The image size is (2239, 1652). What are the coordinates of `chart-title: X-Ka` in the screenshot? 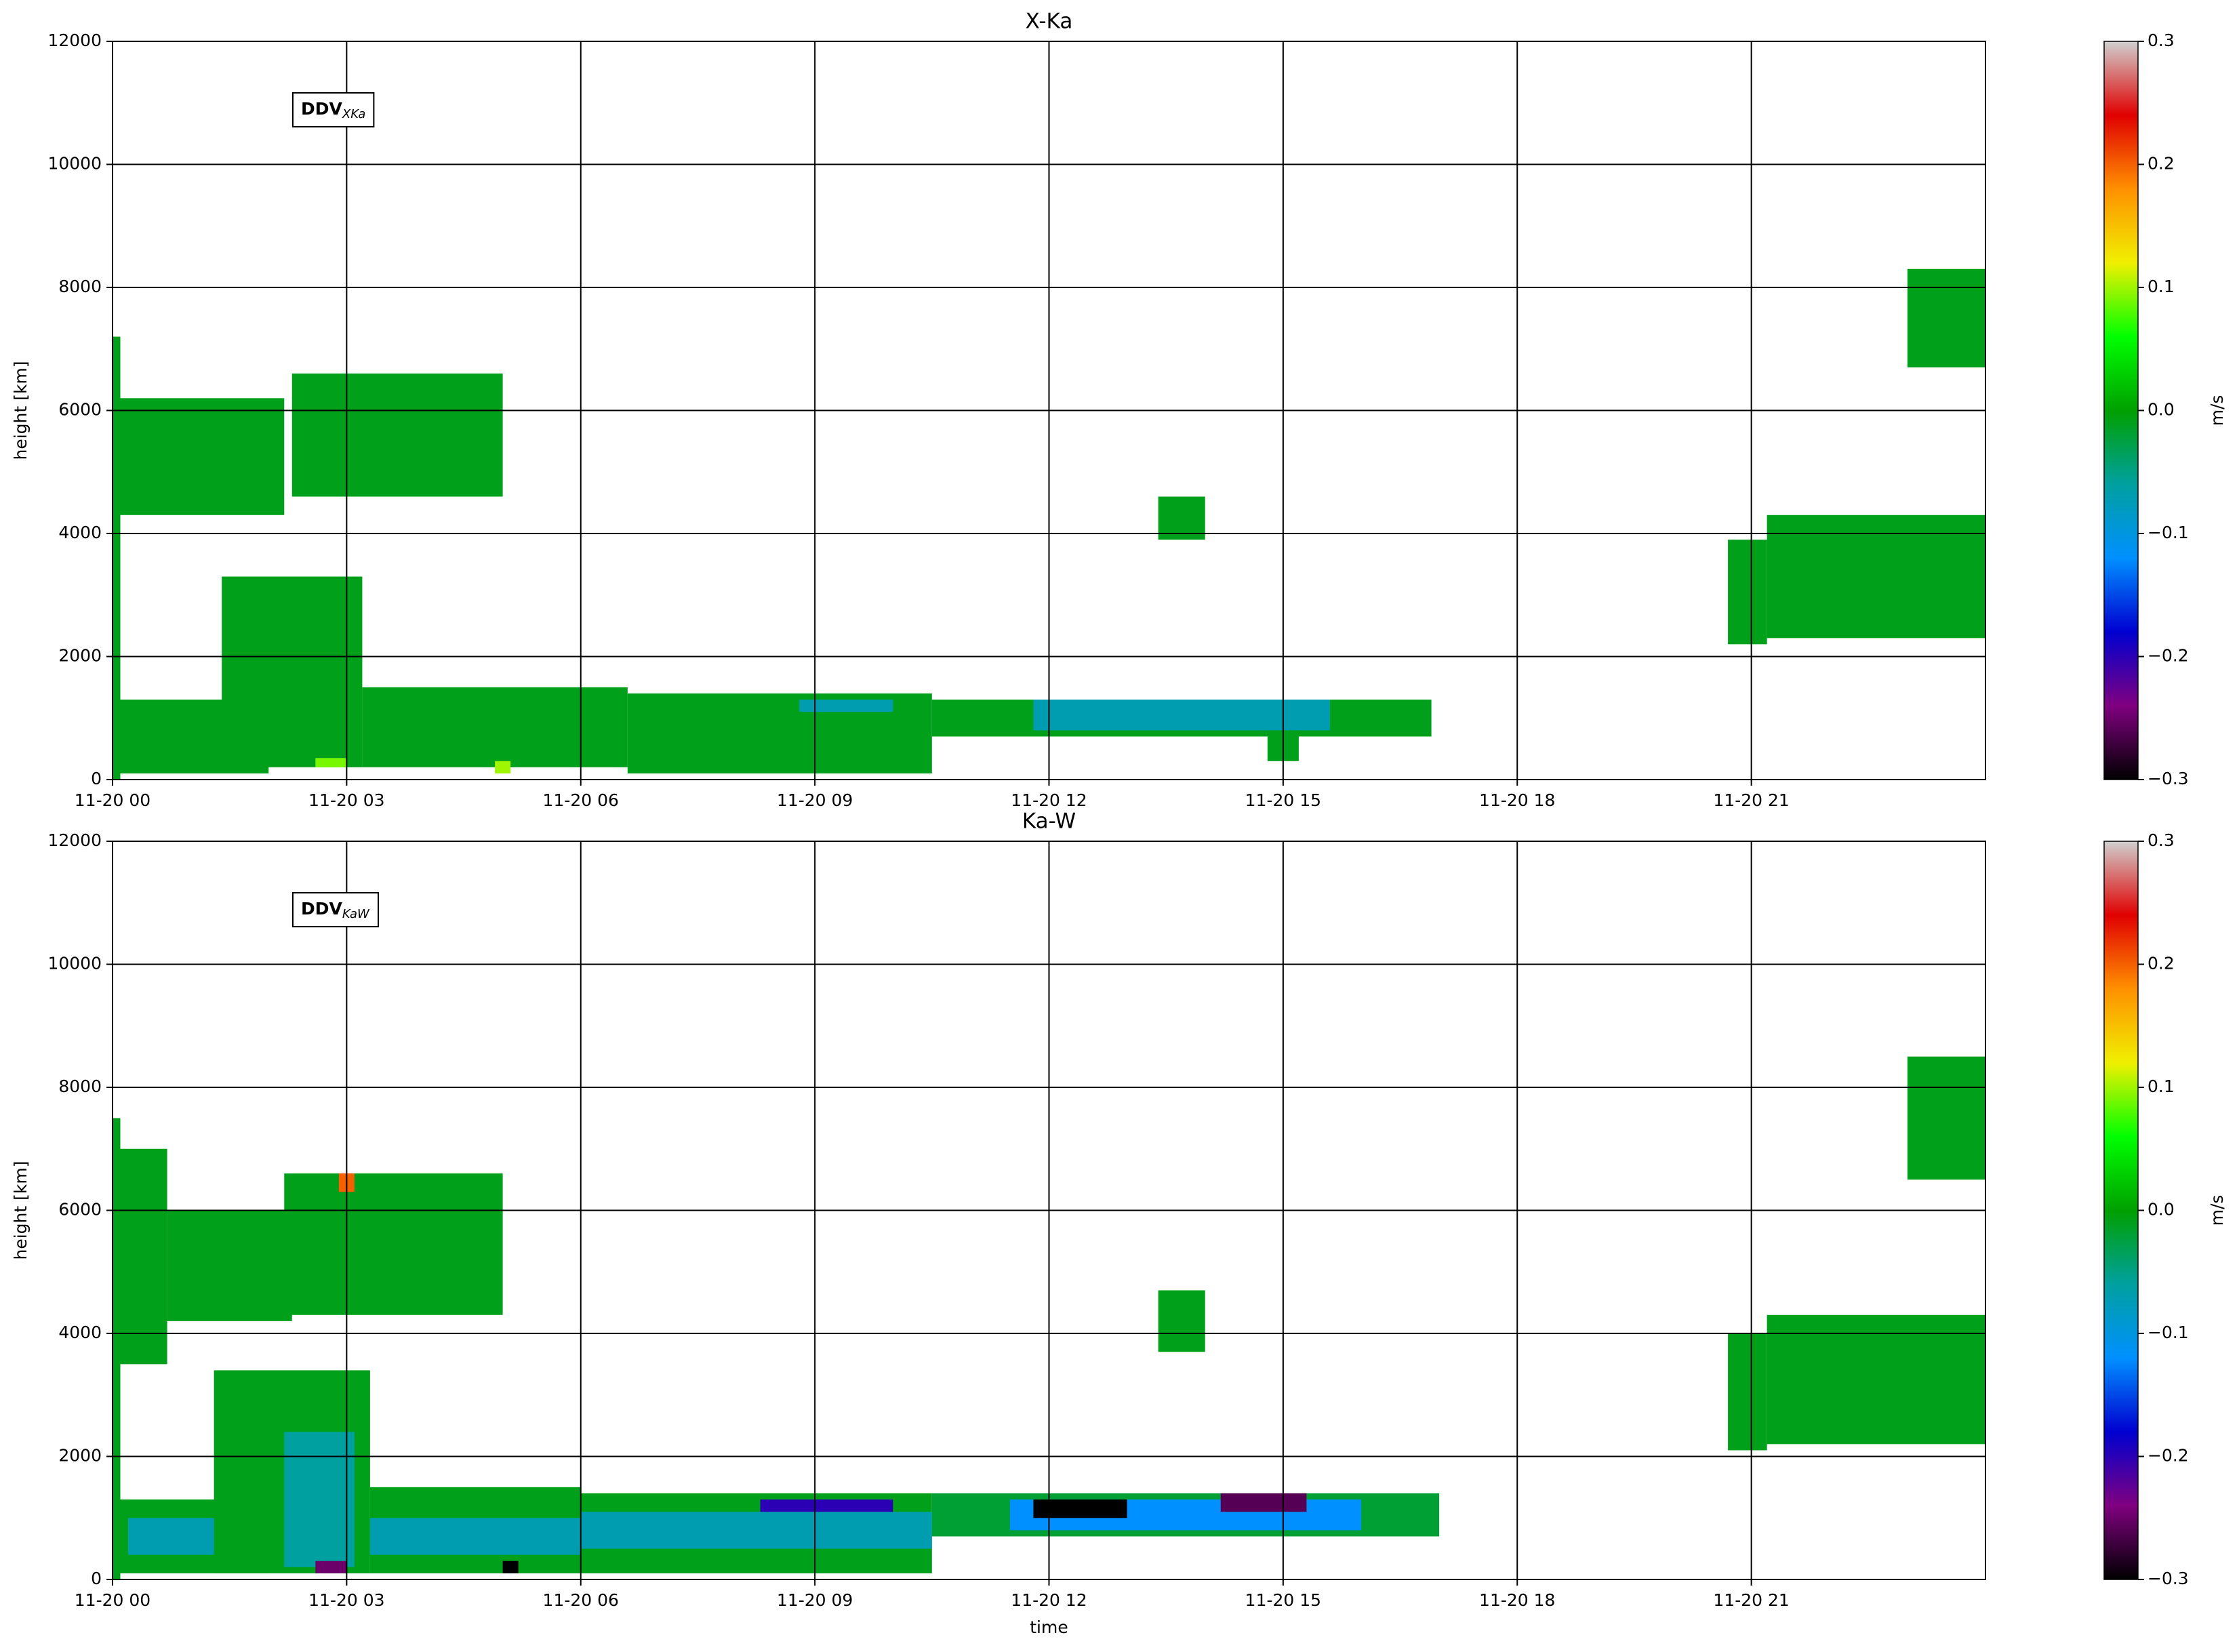 It's located at (1049, 21).